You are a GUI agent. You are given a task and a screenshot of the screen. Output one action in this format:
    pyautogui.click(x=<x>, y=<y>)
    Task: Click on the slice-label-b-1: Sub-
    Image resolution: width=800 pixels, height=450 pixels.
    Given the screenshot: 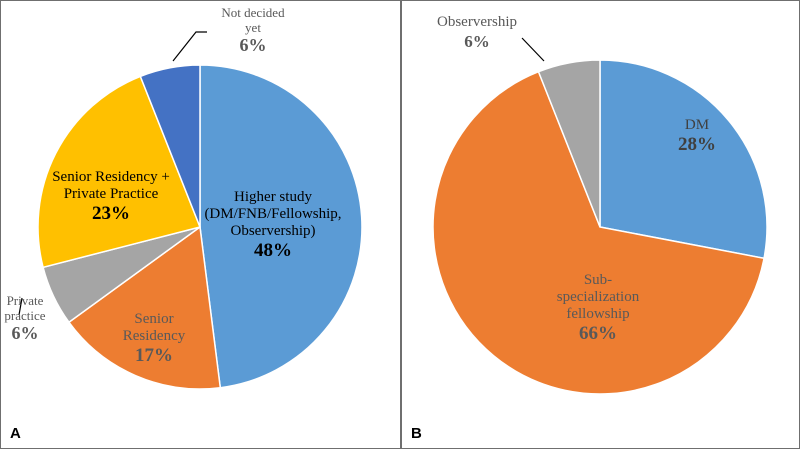 What is the action you would take?
    pyautogui.click(x=598, y=280)
    